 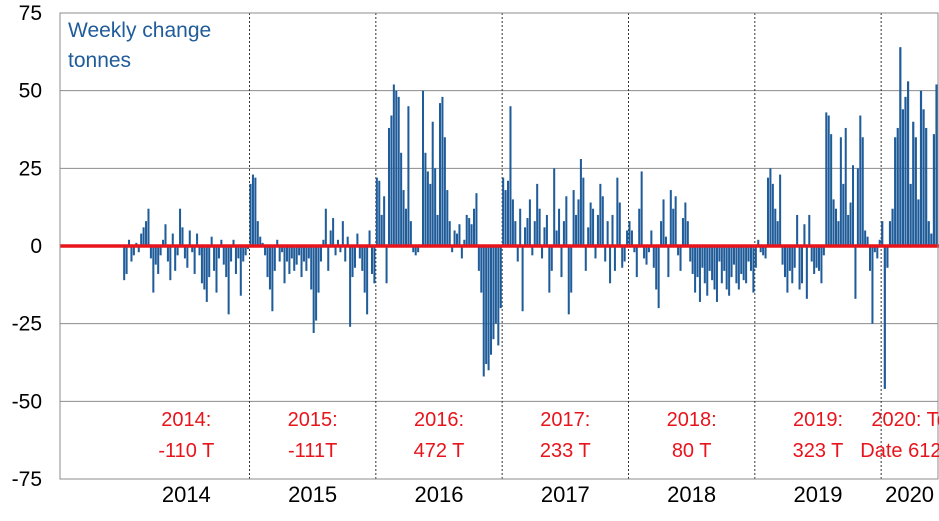 I want to click on x-axis-year-labels: 2014 2015 2016 2017 2018 2019 2020, so click(x=548, y=494).